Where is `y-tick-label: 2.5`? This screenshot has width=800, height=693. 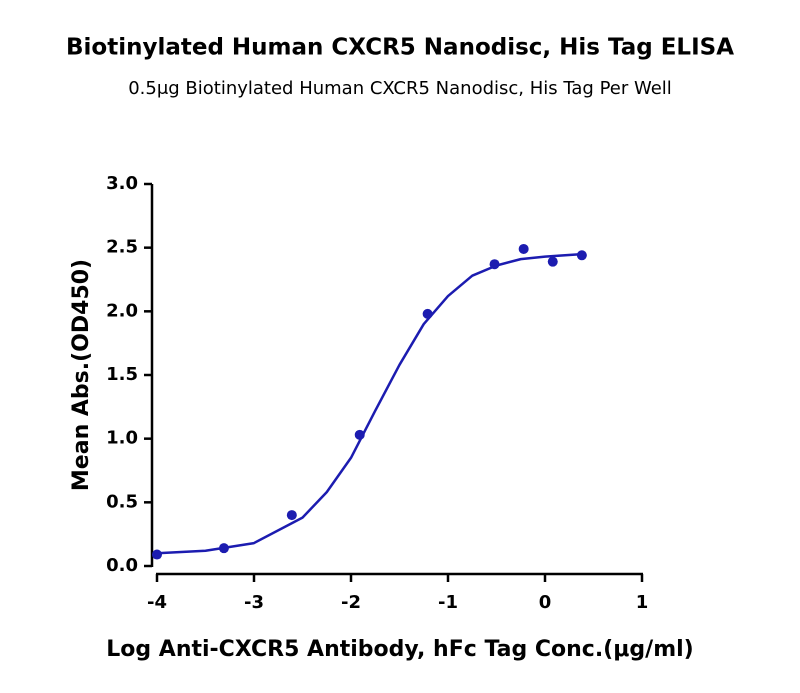
y-tick-label: 2.5 is located at coordinates (122, 247).